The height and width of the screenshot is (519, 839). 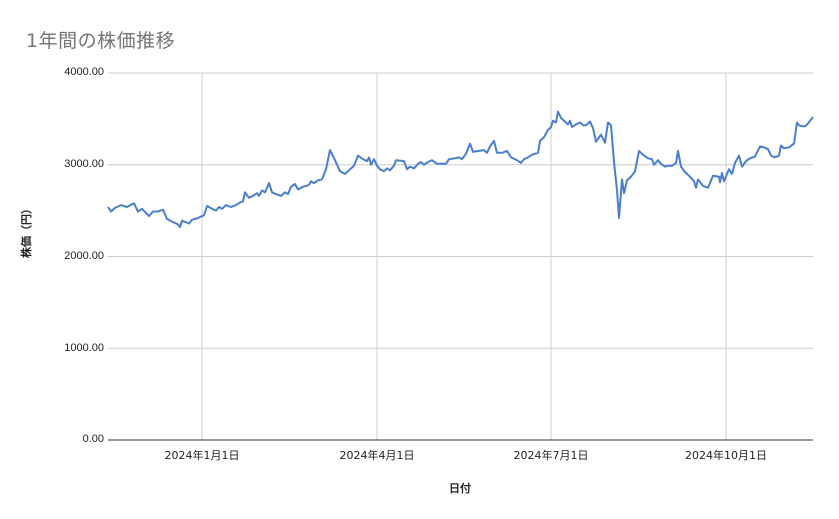 What do you see at coordinates (84, 348) in the screenshot?
I see `y-tick-1000: 1000.00` at bounding box center [84, 348].